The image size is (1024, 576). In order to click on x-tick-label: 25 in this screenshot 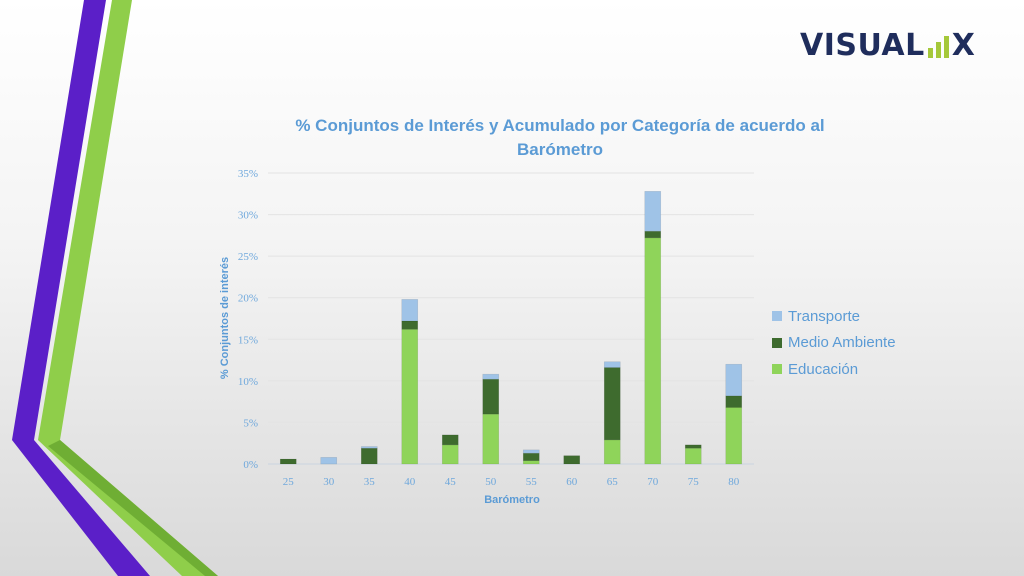, I will do `click(289, 482)`.